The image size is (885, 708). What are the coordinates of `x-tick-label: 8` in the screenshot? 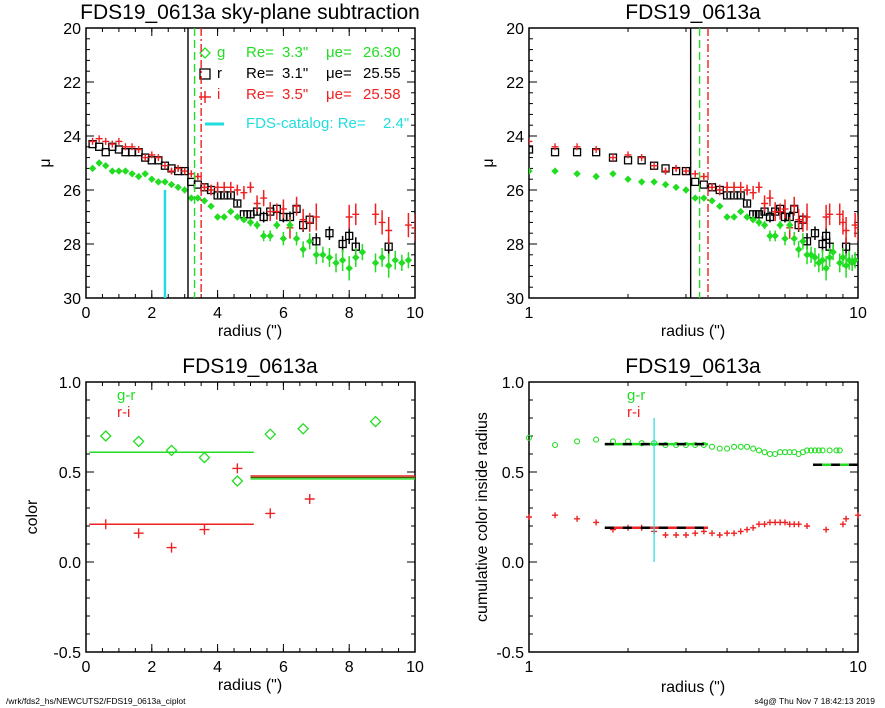 It's located at (349, 667).